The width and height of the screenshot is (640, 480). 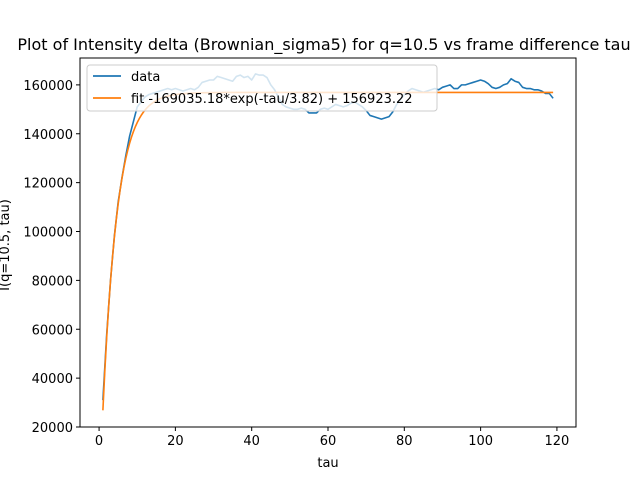 What do you see at coordinates (480, 441) in the screenshot?
I see `x-tick-label: 100` at bounding box center [480, 441].